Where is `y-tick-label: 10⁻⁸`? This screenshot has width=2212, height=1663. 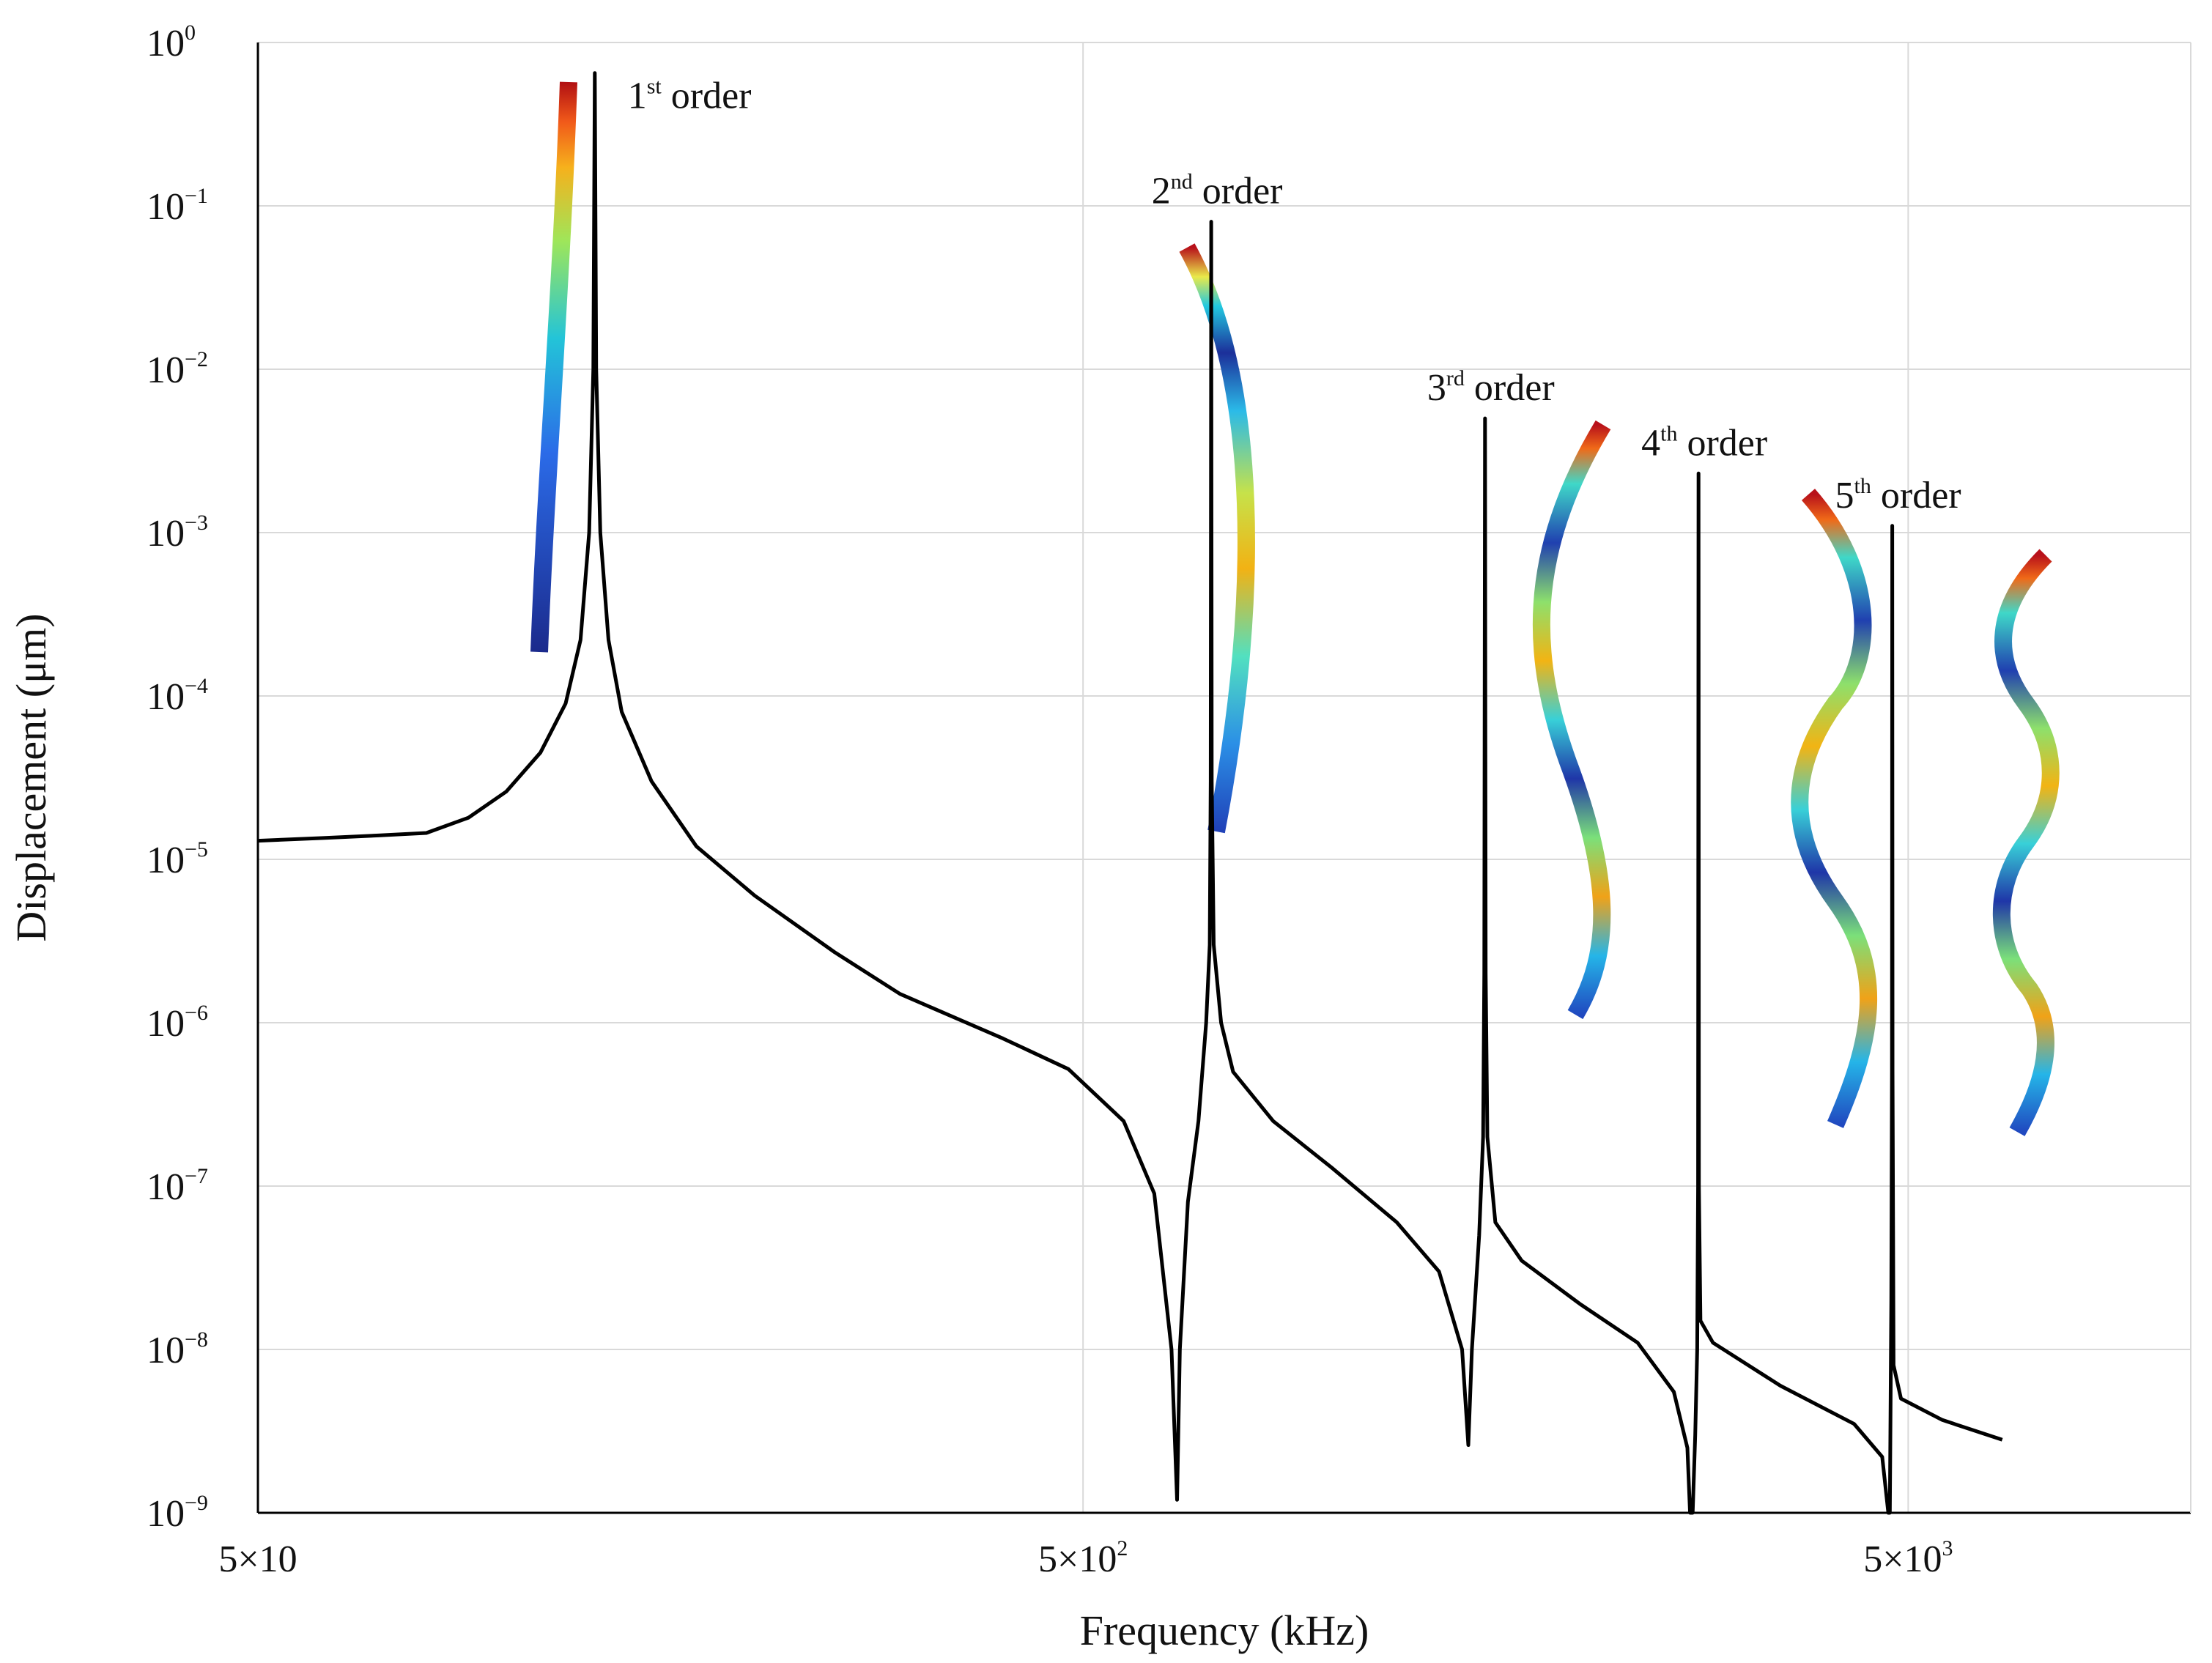 y-tick-label: 10⁻⁸ is located at coordinates (177, 1349).